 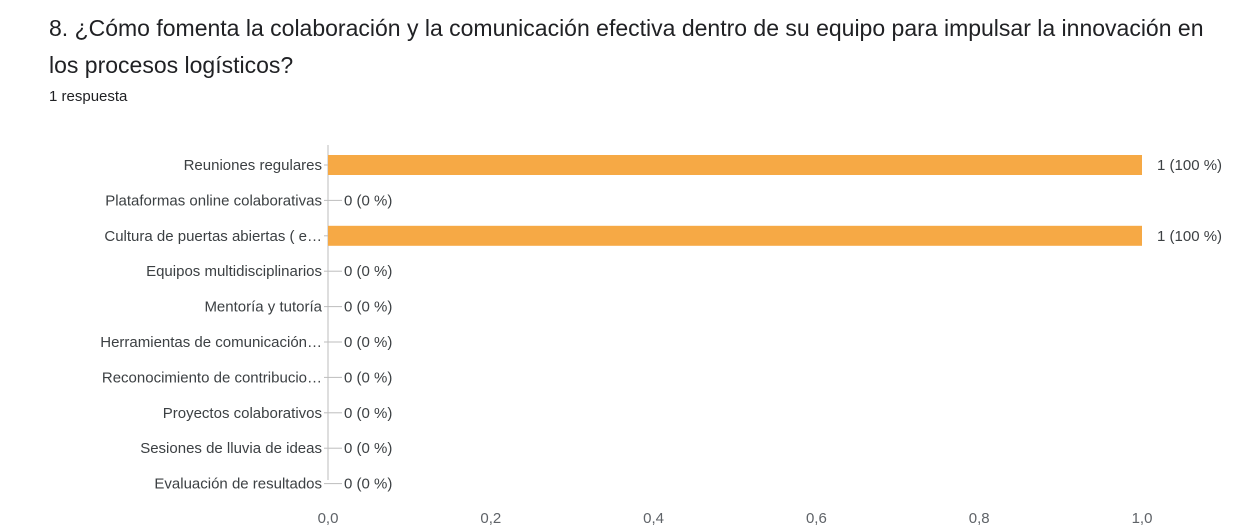 What do you see at coordinates (231, 448) in the screenshot?
I see `category-label: Sesiones de lluvia de ideas` at bounding box center [231, 448].